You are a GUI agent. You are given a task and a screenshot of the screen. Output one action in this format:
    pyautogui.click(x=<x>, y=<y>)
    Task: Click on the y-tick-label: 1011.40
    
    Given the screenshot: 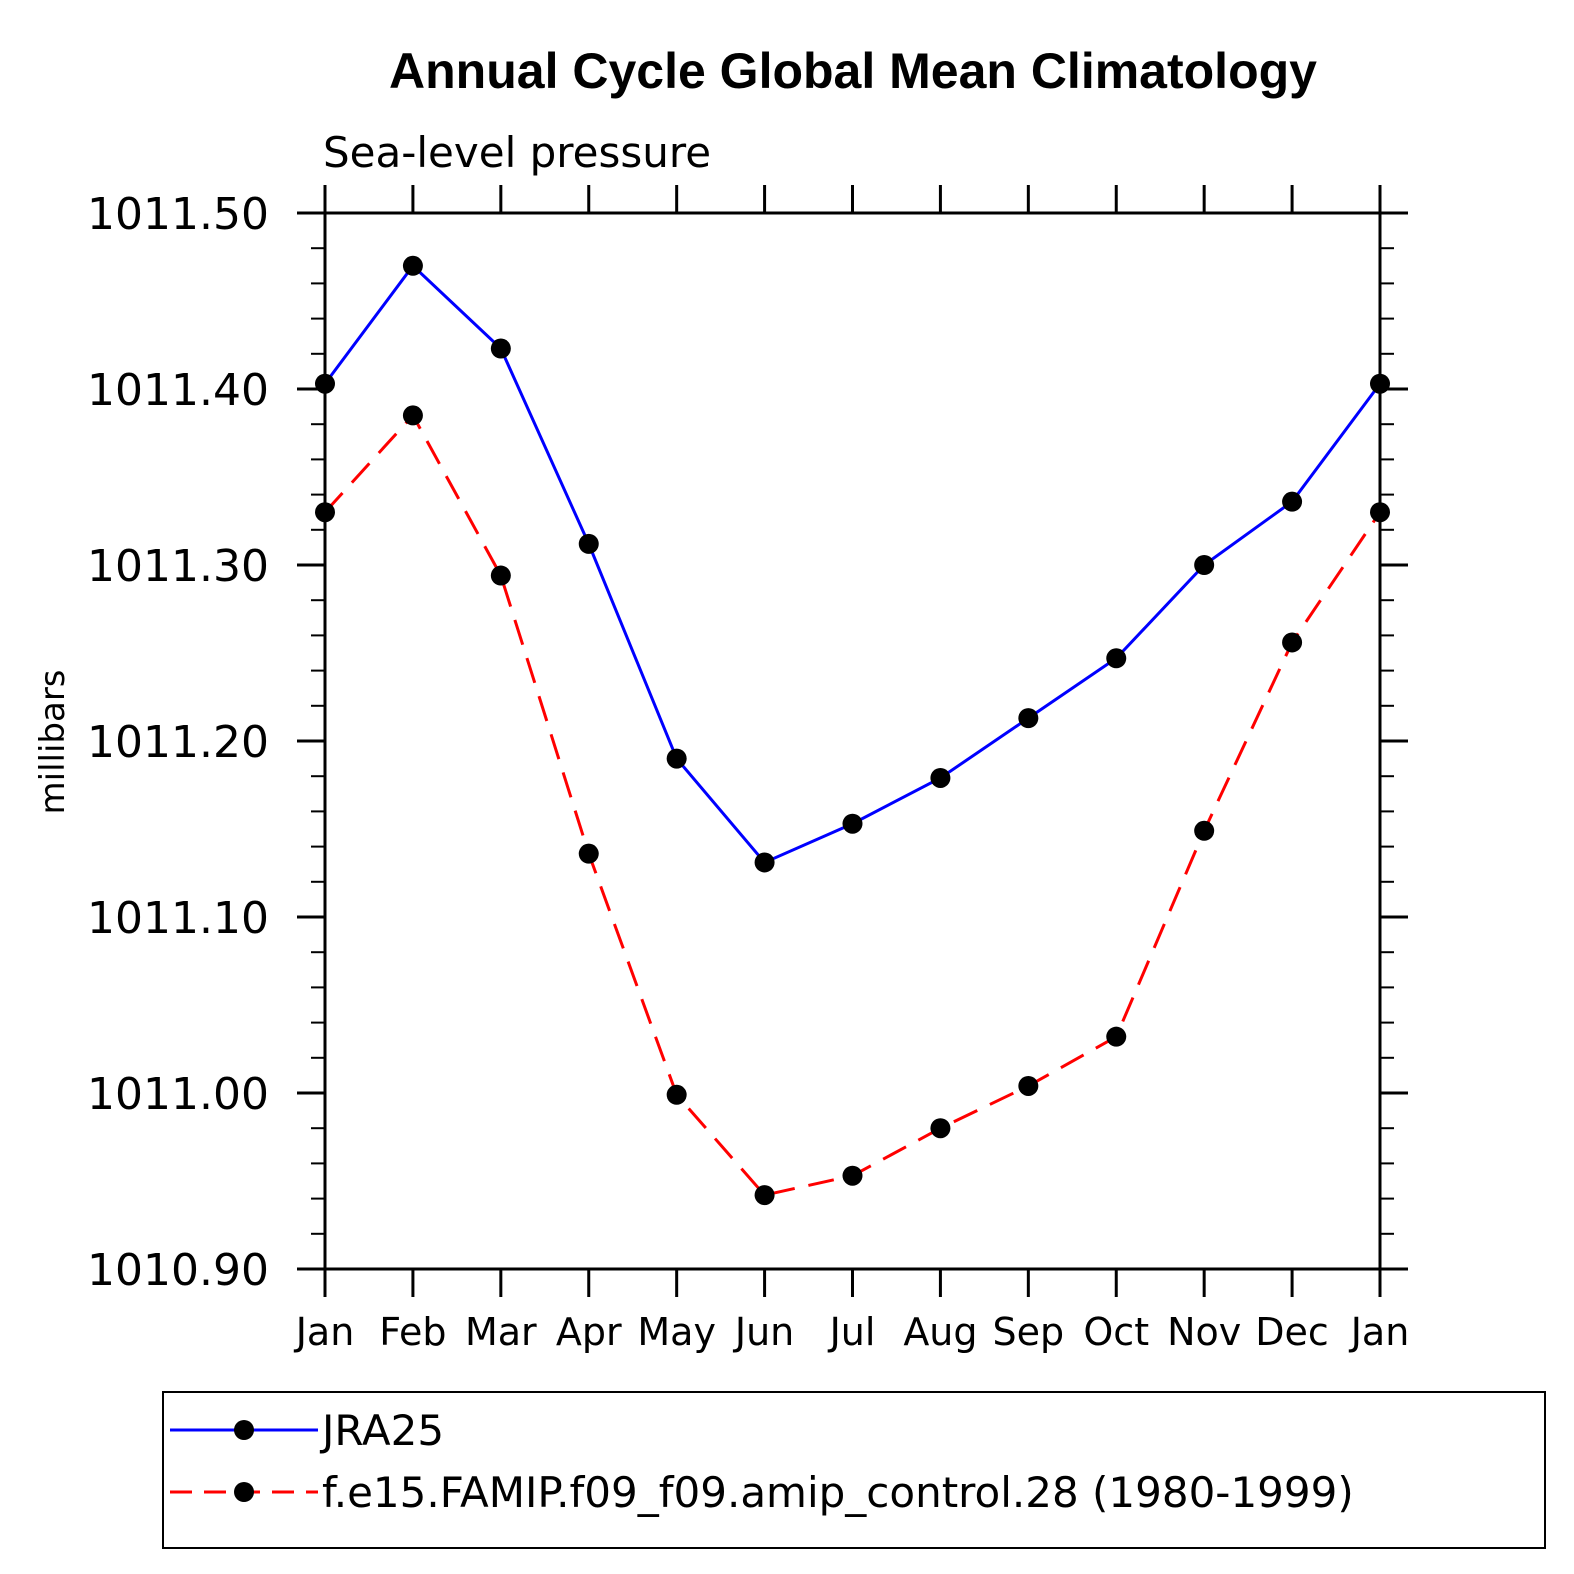 What is the action you would take?
    pyautogui.click(x=178, y=390)
    